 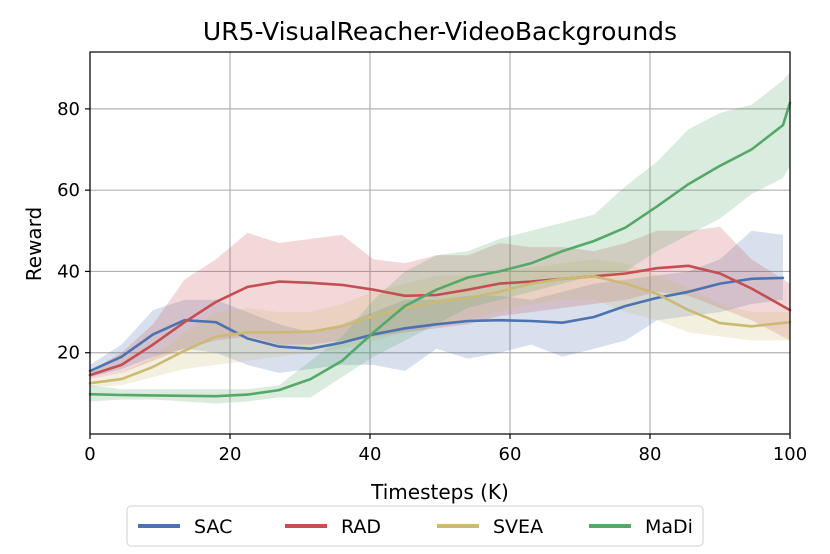 What do you see at coordinates (669, 527) in the screenshot?
I see `legend-label-madi: MaDi` at bounding box center [669, 527].